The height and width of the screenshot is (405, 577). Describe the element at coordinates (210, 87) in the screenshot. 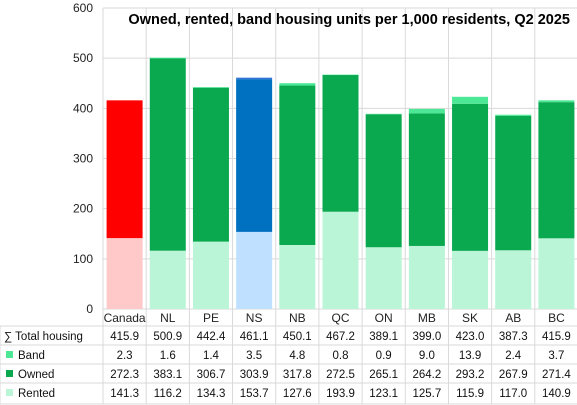

I see `bar-band-pe` at that location.